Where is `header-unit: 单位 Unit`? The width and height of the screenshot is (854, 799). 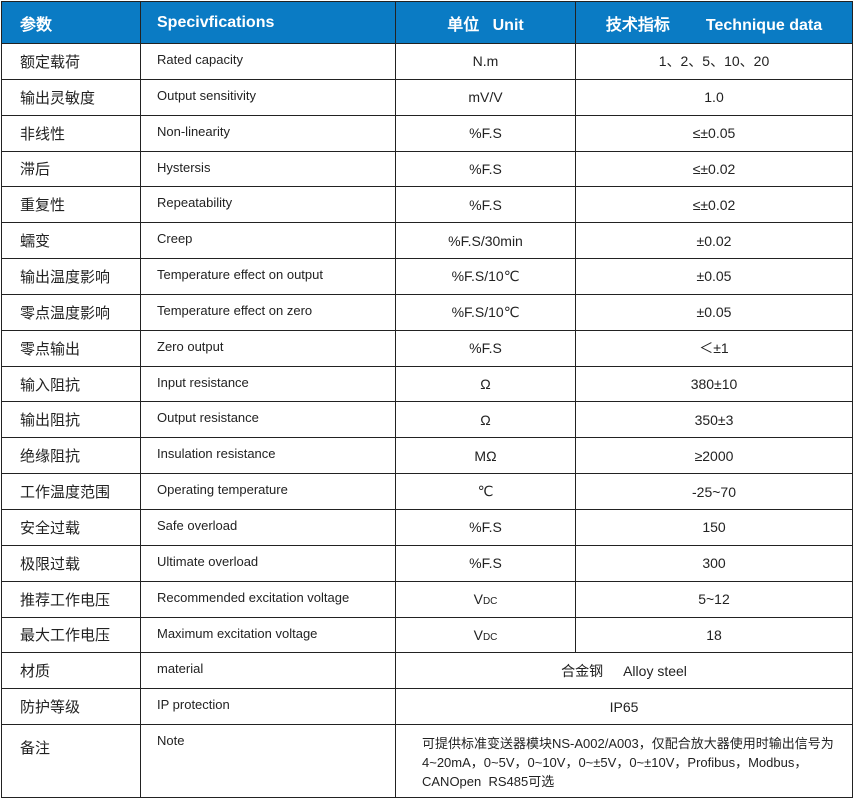
header-unit: 单位 Unit is located at coordinates (485, 22).